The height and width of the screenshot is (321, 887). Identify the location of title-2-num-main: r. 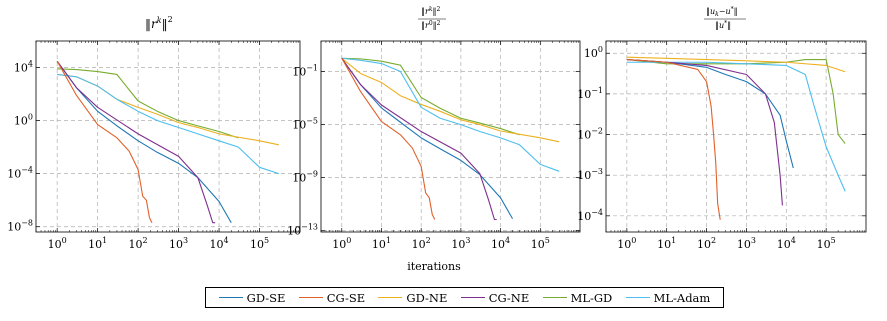
(427, 11).